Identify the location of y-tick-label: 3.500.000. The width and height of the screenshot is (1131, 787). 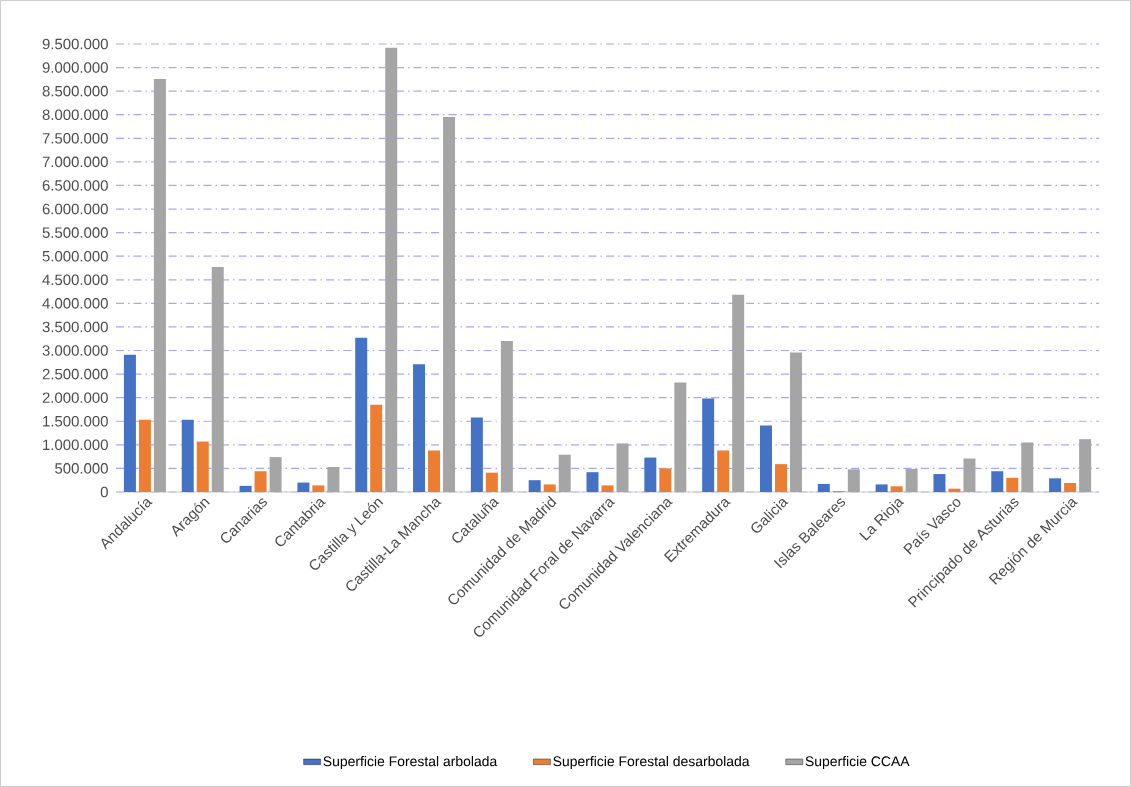
(75, 327).